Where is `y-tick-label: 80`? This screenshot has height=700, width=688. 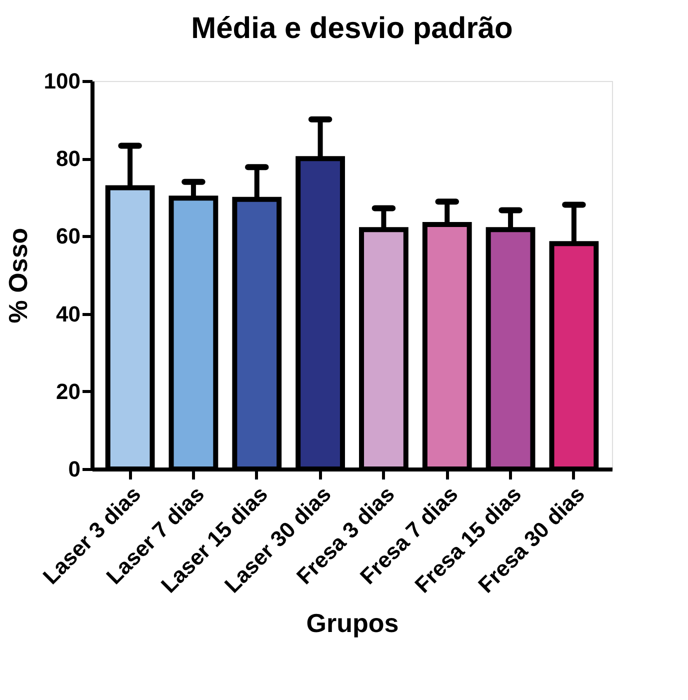
y-tick-label: 80 is located at coordinates (68, 159).